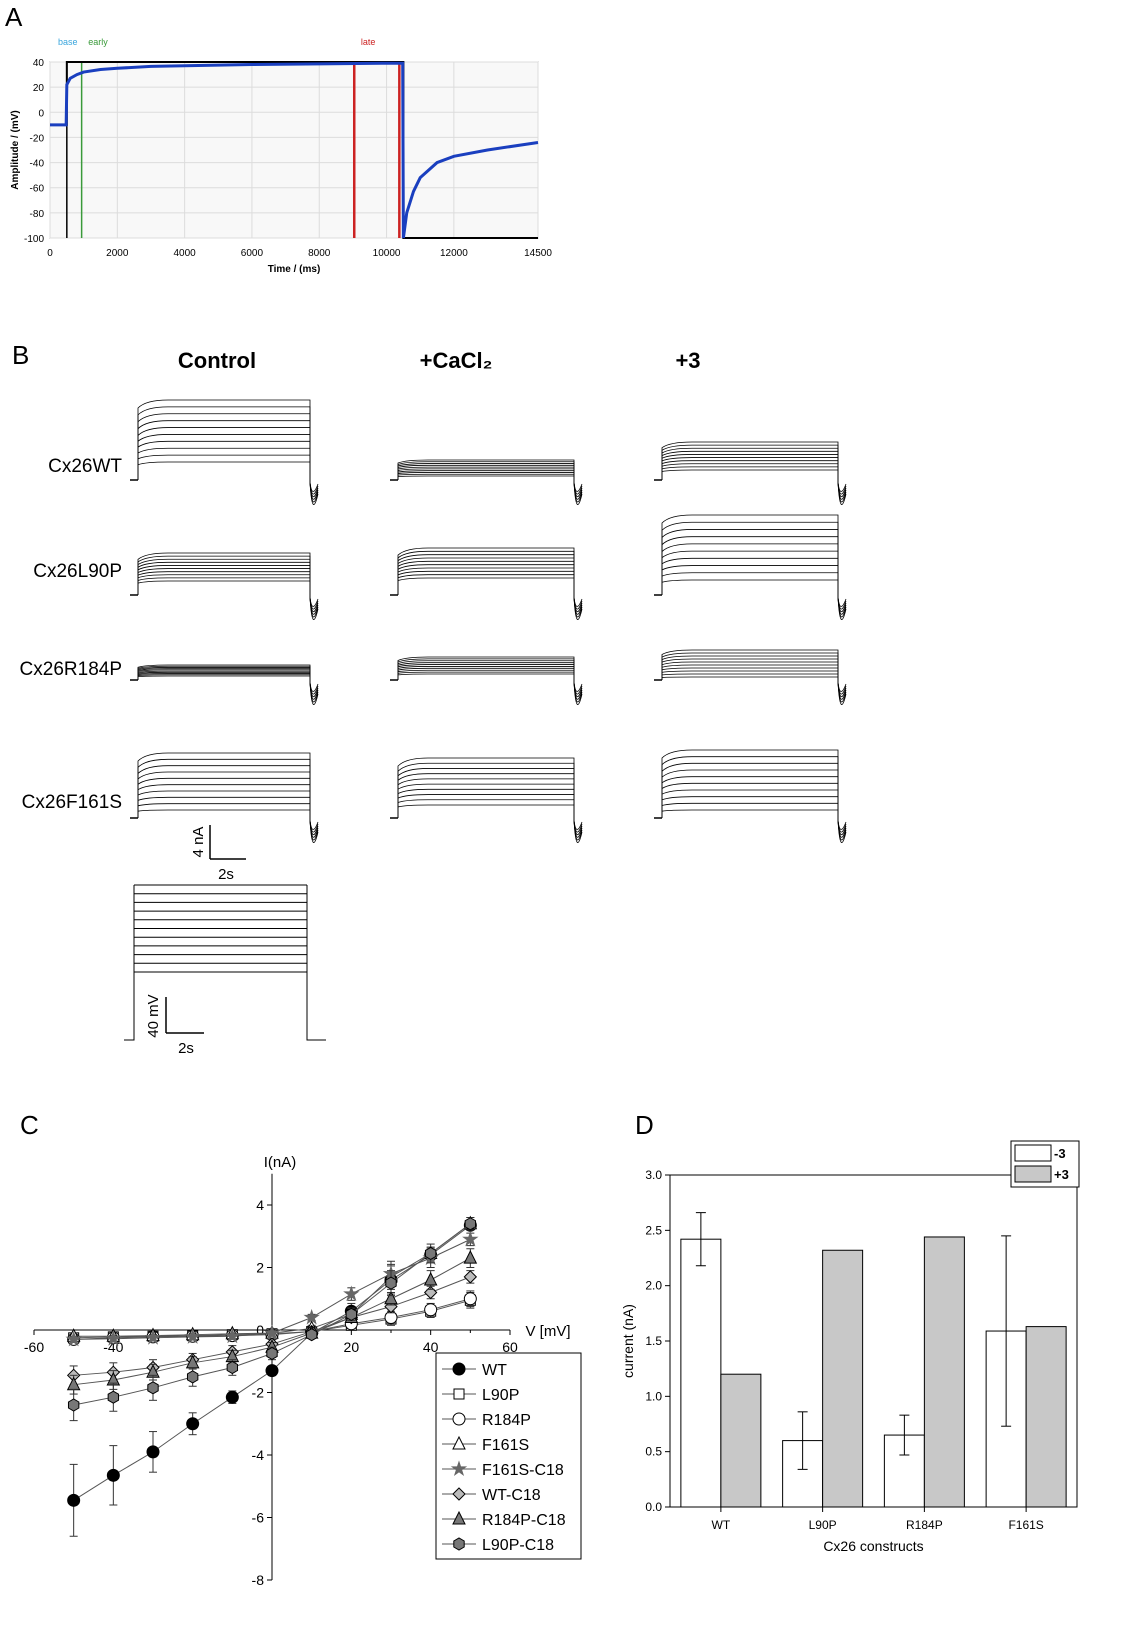 The width and height of the screenshot is (1141, 1637). I want to click on protocol-outline, so click(225, 963).